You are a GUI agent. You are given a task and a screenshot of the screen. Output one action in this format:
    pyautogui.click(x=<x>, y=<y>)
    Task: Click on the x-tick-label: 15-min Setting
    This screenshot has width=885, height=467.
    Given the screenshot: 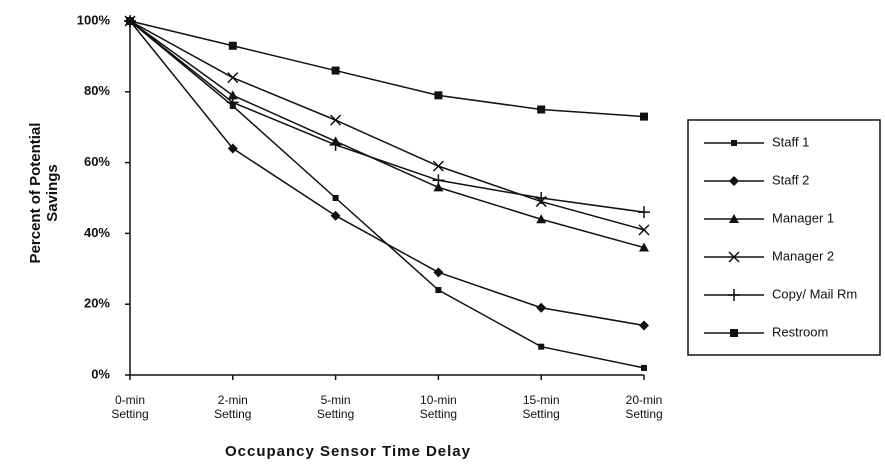 What is the action you would take?
    pyautogui.click(x=541, y=407)
    